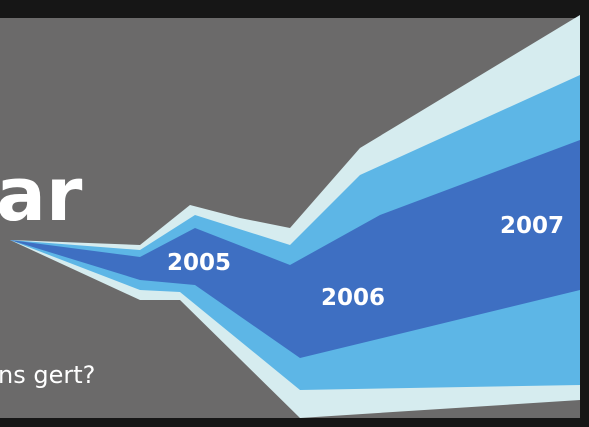 This screenshot has width=589, height=427. I want to click on year-label: 2006, so click(353, 298).